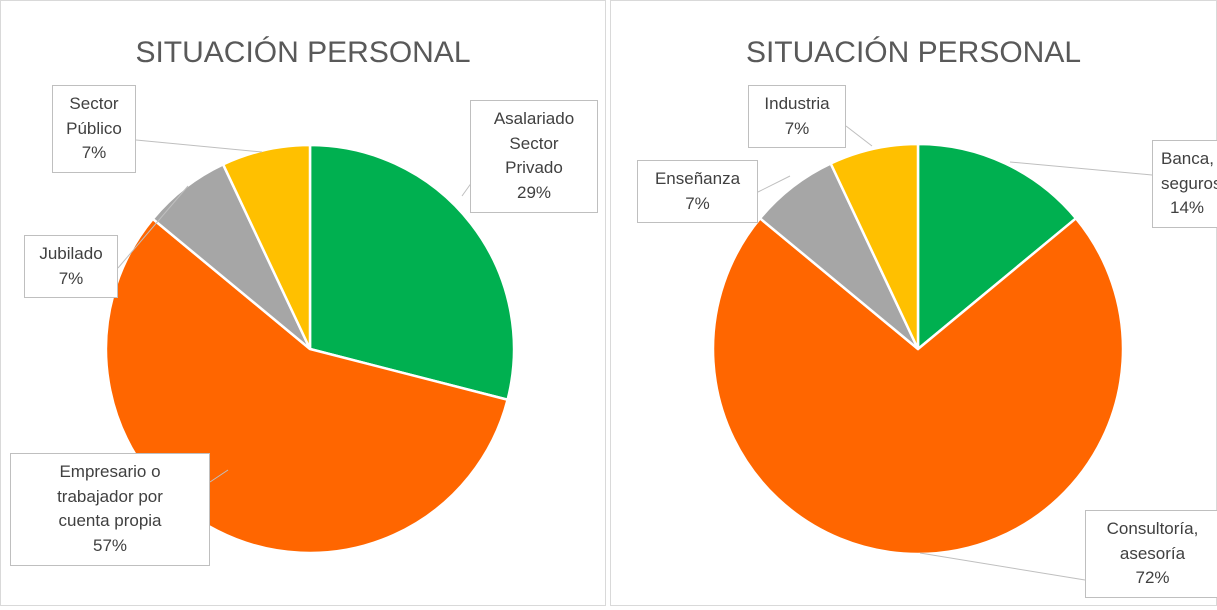  Describe the element at coordinates (110, 545) in the screenshot. I see `label-value: 57%` at that location.